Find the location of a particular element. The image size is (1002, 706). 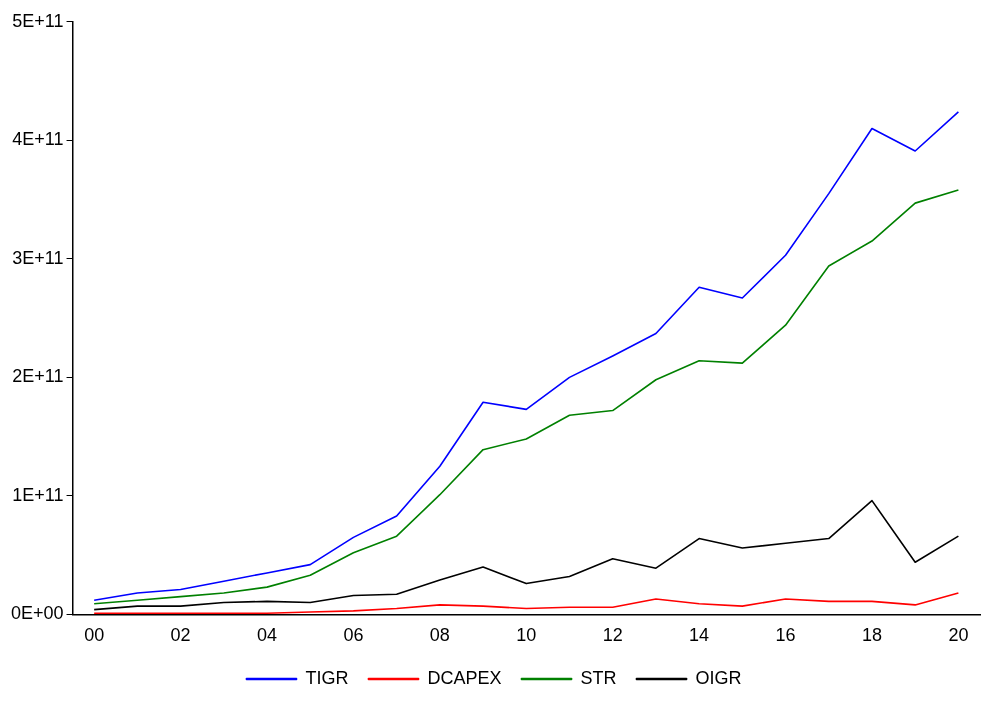

x-tick-label: 02 is located at coordinates (180, 635).